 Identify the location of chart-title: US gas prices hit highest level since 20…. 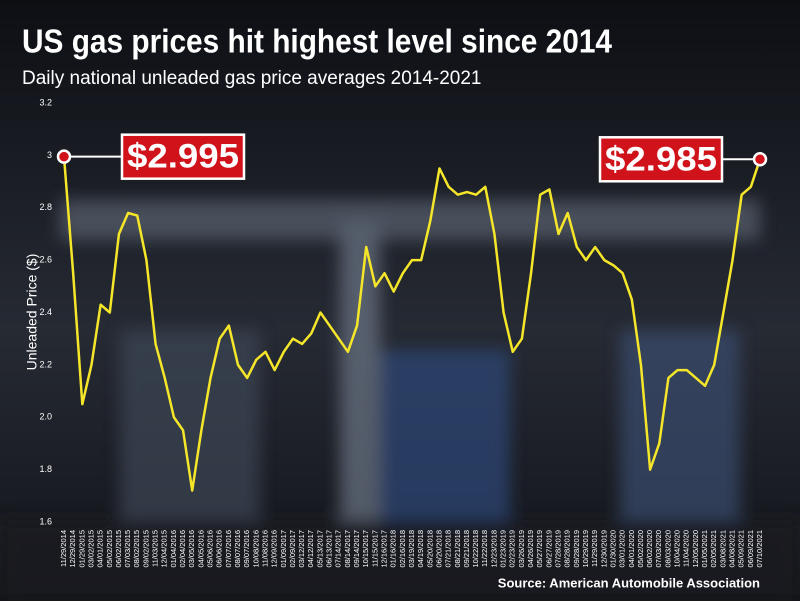
(317, 41).